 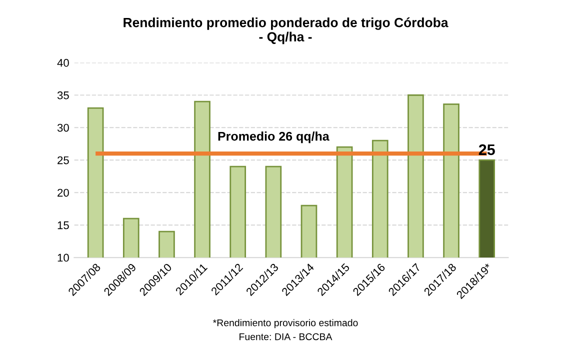 I want to click on data-label: 25, so click(x=486, y=150).